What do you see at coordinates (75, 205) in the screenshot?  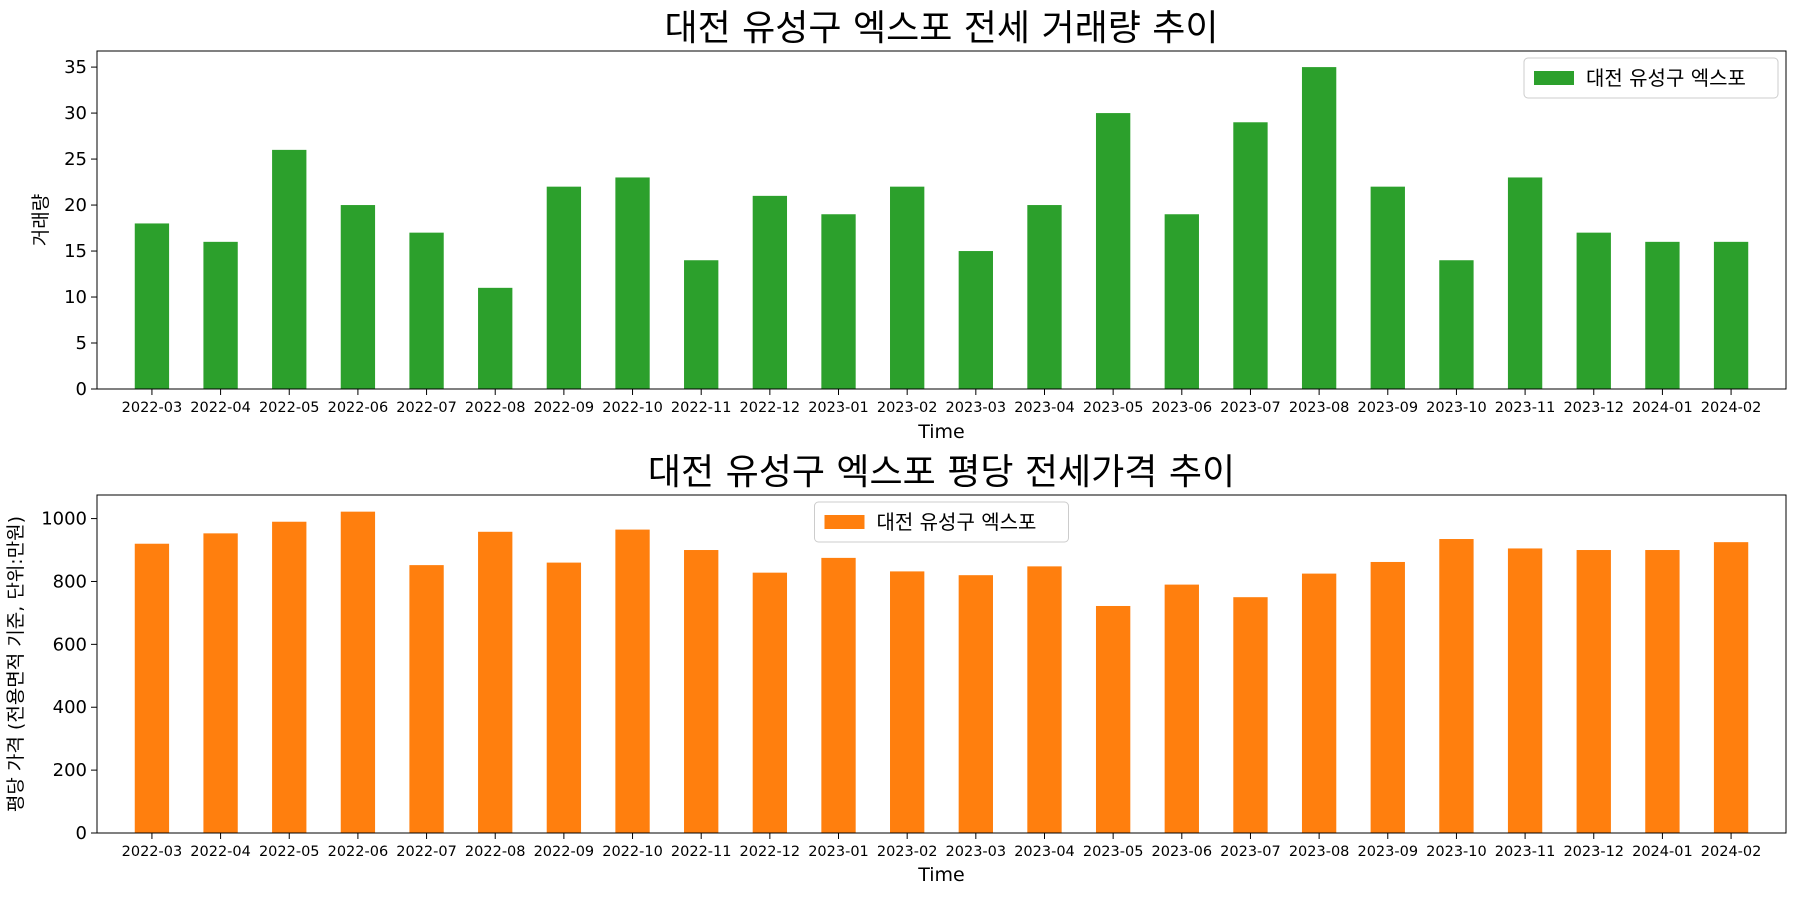 I see `y-tick-label: 20` at bounding box center [75, 205].